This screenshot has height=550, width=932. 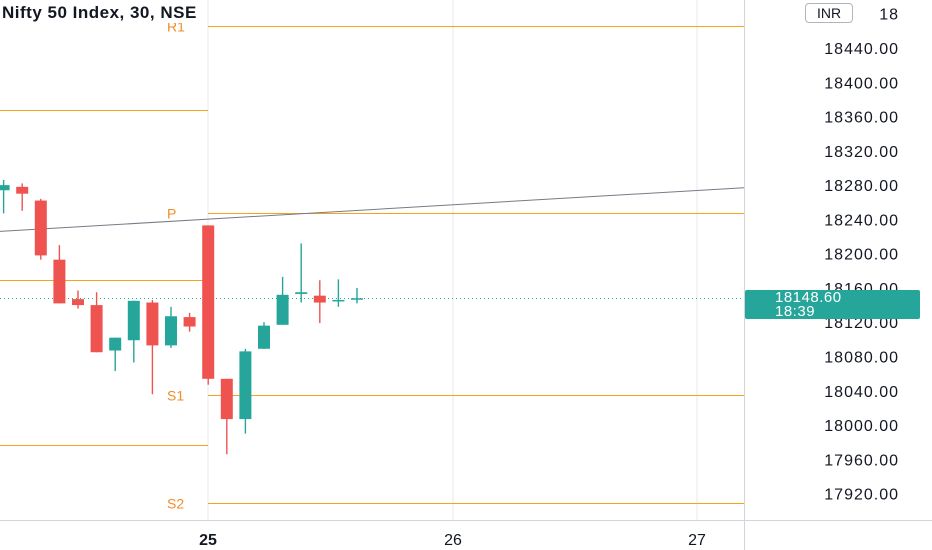 What do you see at coordinates (861, 255) in the screenshot?
I see `price-tick-label: 18200.00` at bounding box center [861, 255].